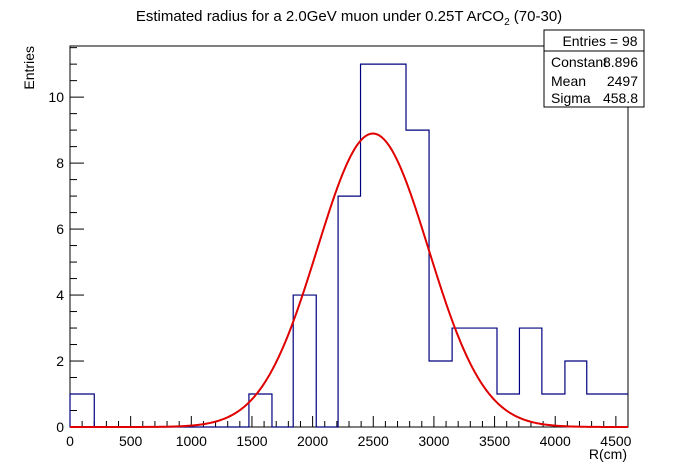  Describe the element at coordinates (536, 16) in the screenshot. I see `chart-title-tail: (70-30)` at that location.